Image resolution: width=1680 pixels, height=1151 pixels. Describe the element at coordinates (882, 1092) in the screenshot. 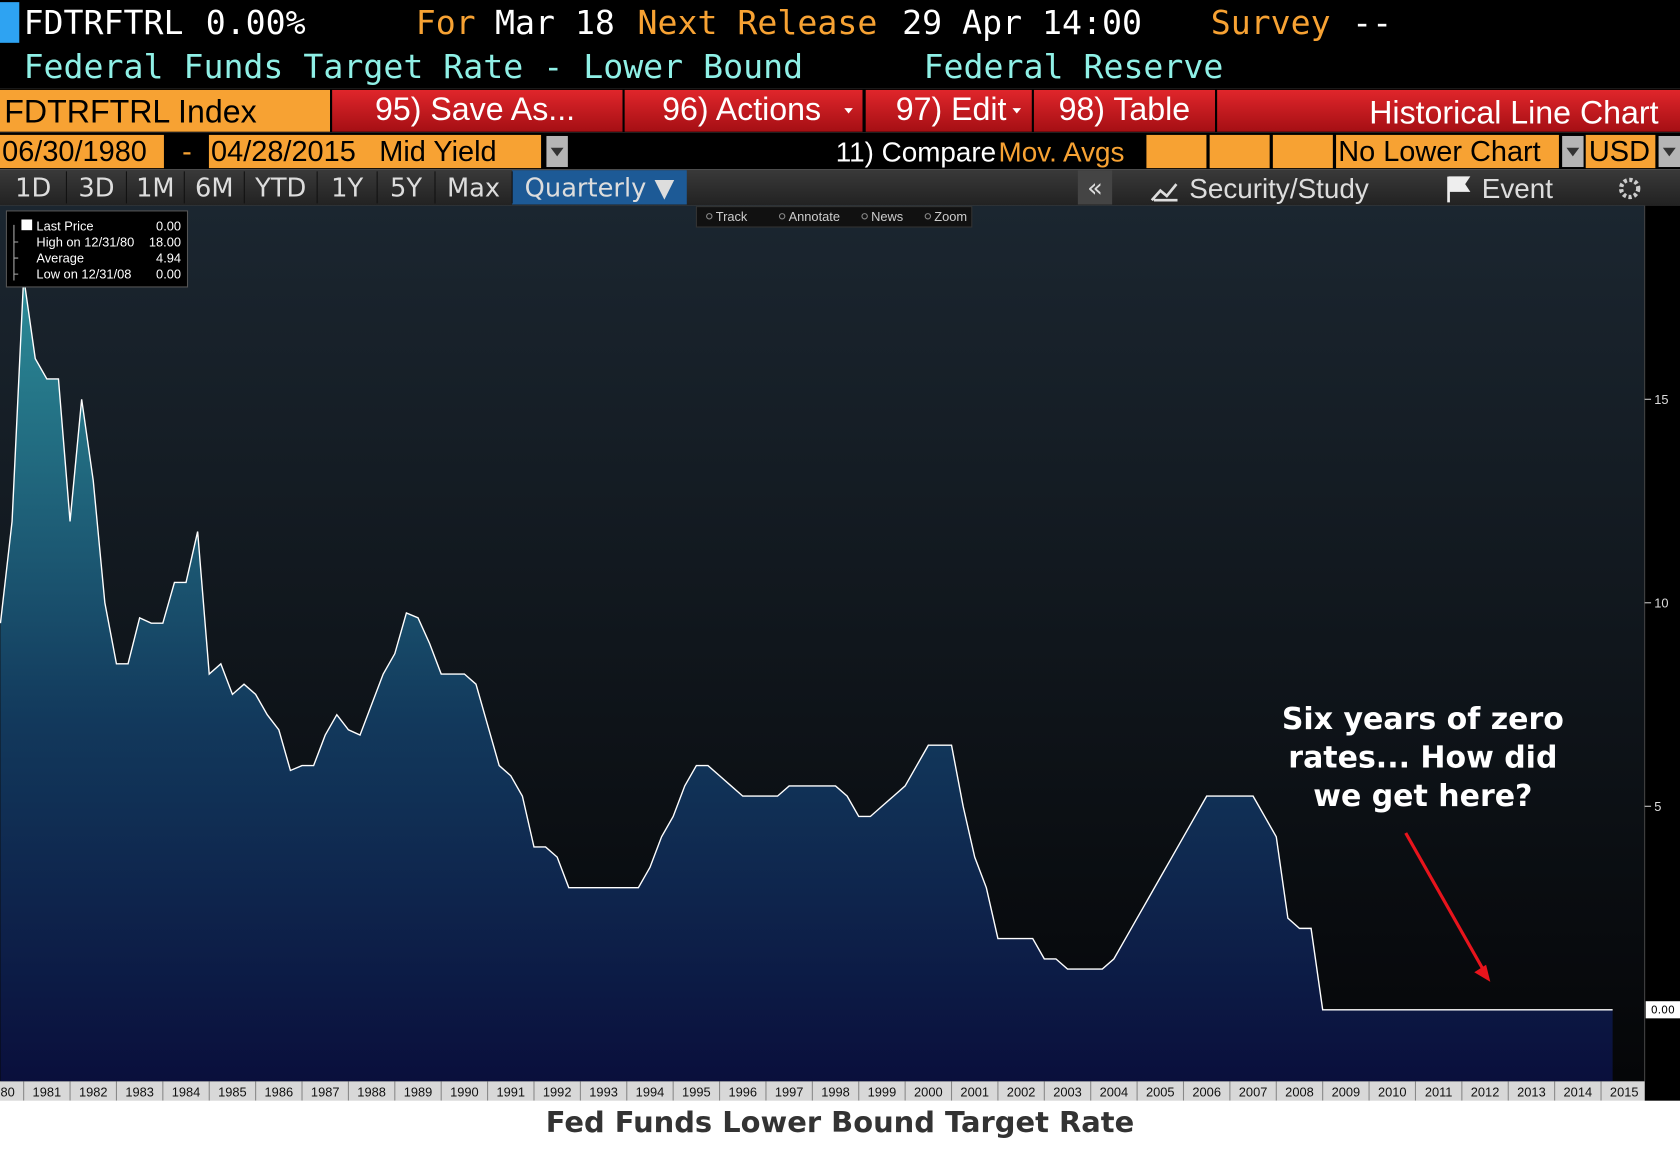

I see `x-tick-label: 1999` at that location.